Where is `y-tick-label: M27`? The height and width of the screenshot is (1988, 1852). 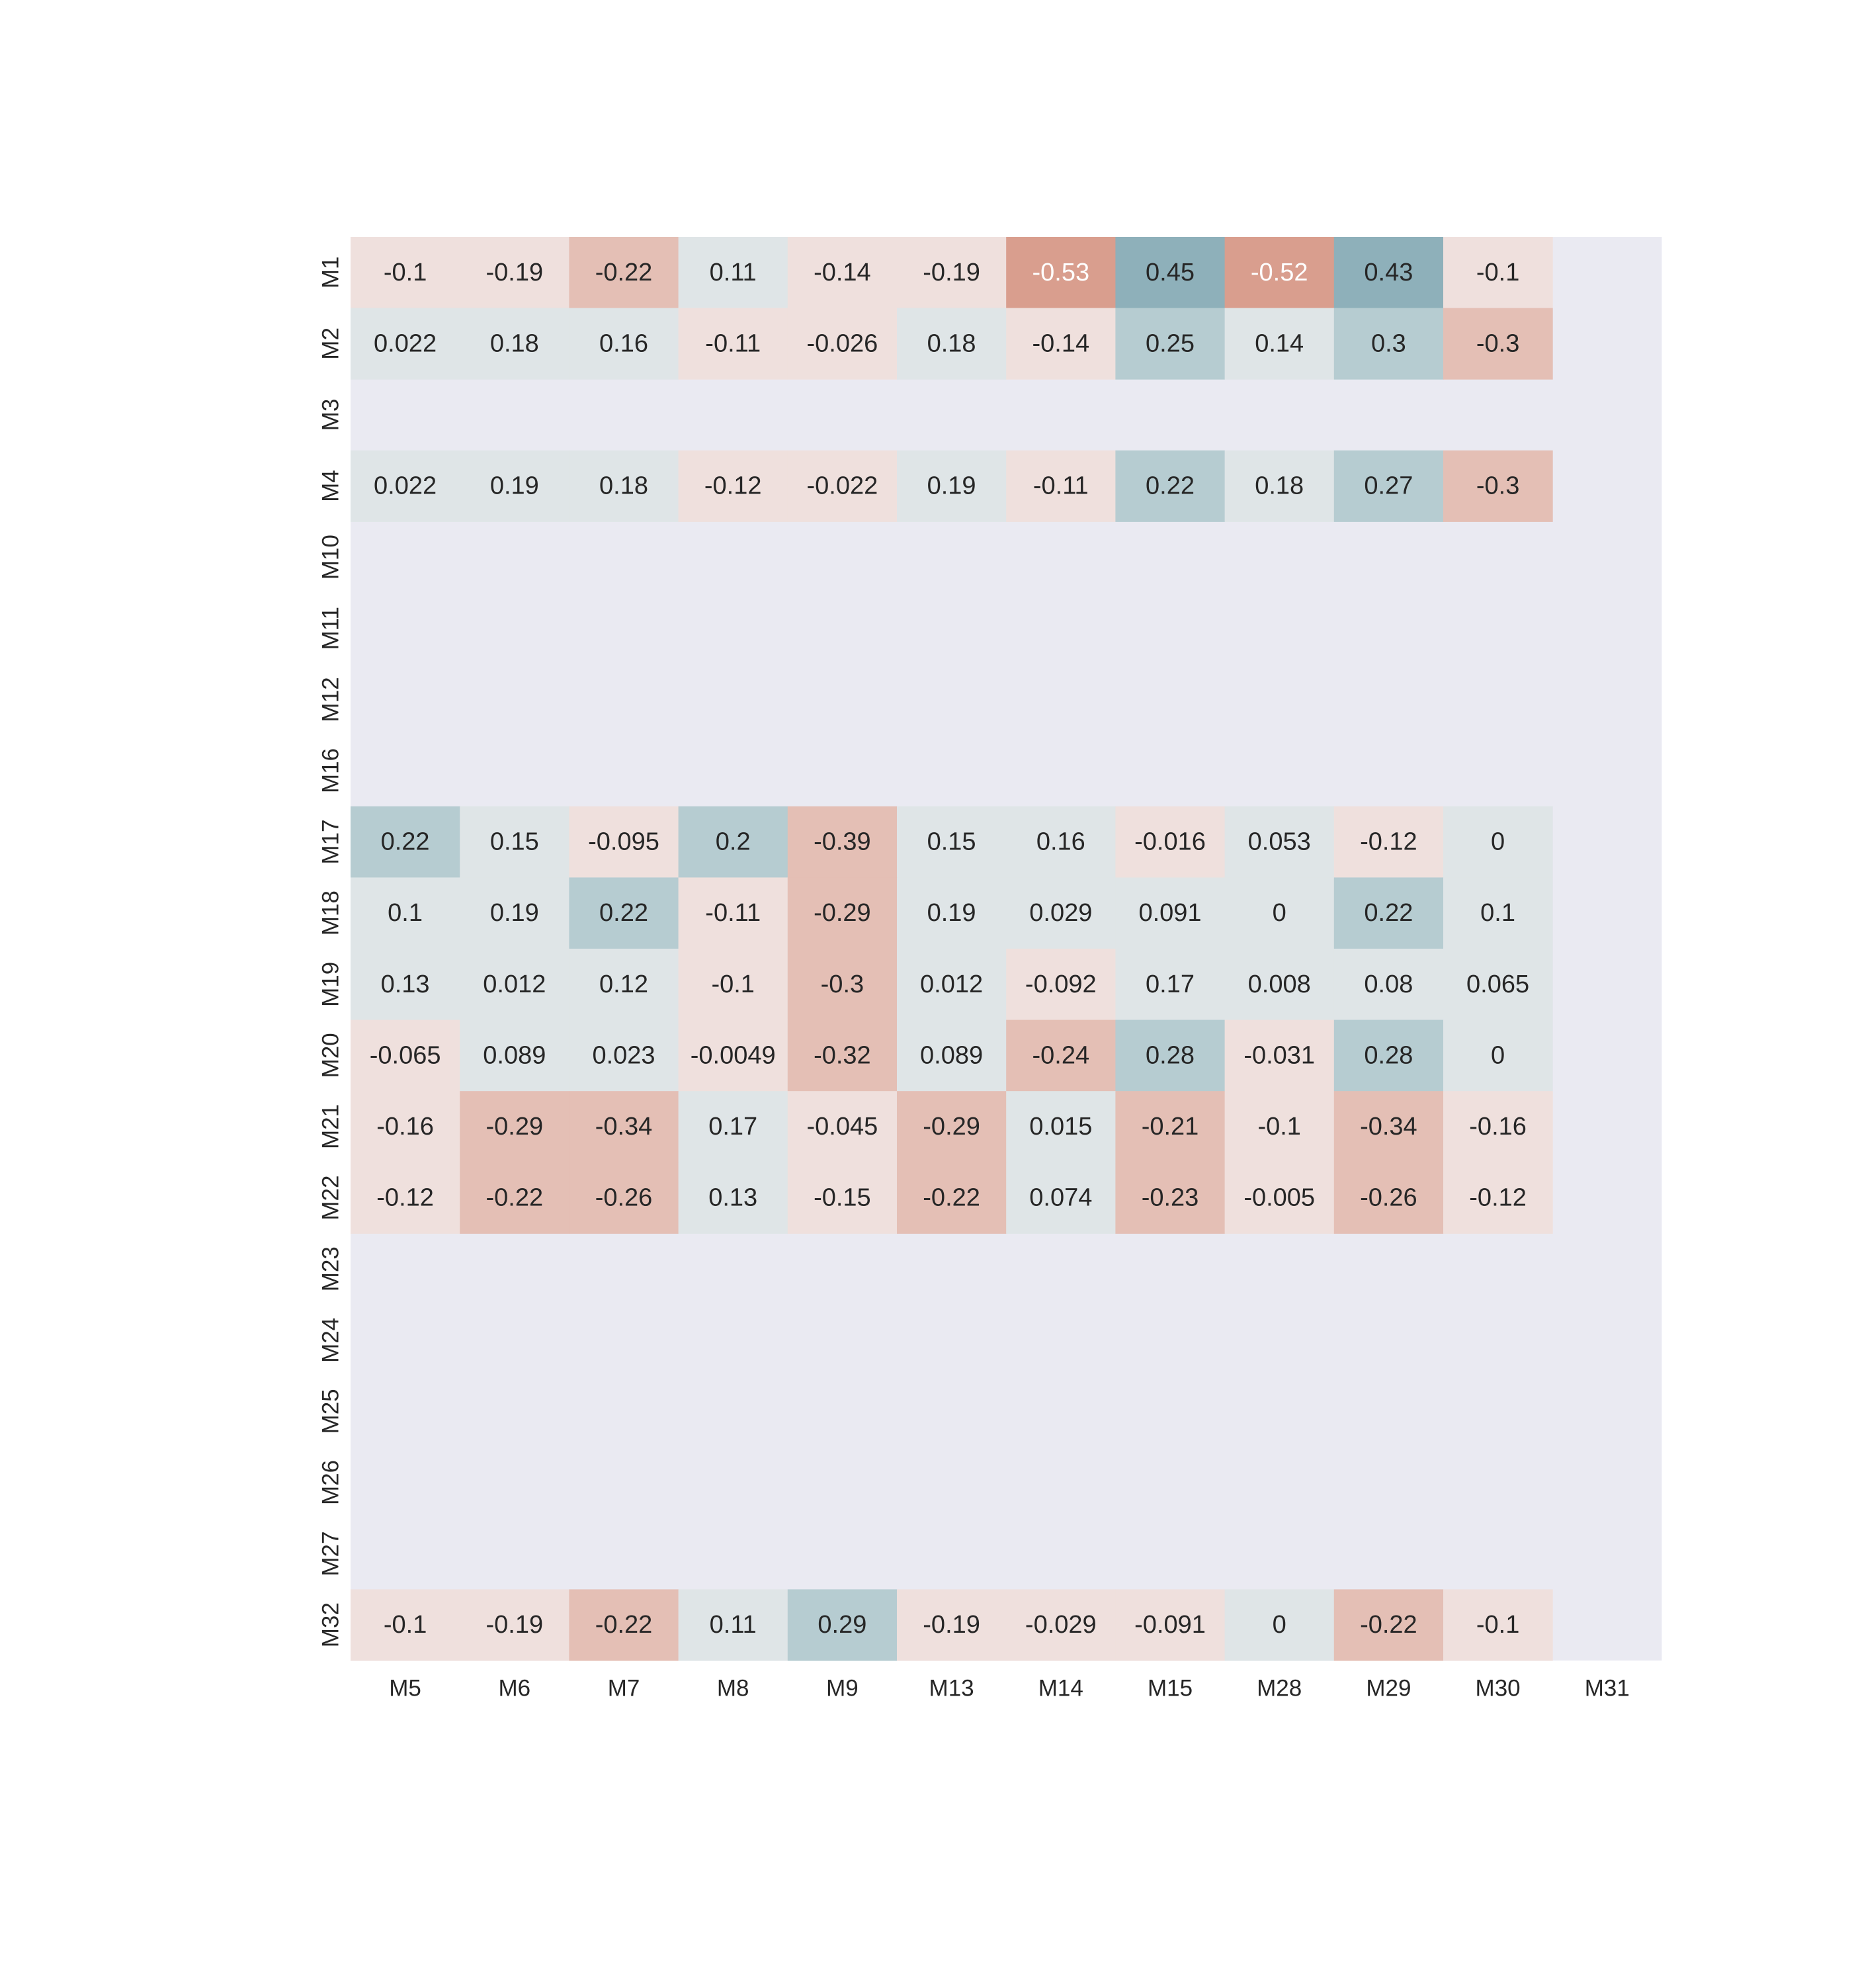
y-tick-label: M27 is located at coordinates (331, 1555).